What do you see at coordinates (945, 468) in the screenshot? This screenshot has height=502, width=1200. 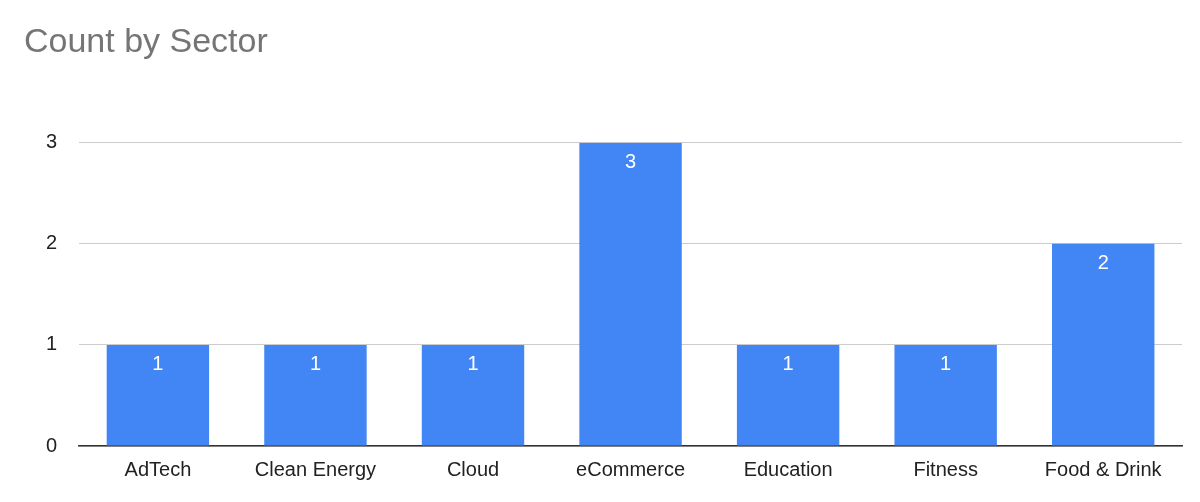 I see `x-tick-label: Fitness` at bounding box center [945, 468].